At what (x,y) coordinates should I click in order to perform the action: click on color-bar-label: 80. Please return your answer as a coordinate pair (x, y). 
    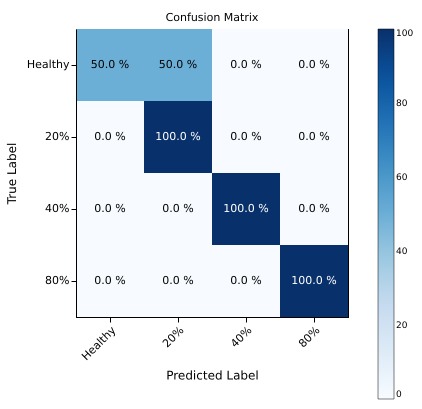
    Looking at the image, I should click on (402, 104).